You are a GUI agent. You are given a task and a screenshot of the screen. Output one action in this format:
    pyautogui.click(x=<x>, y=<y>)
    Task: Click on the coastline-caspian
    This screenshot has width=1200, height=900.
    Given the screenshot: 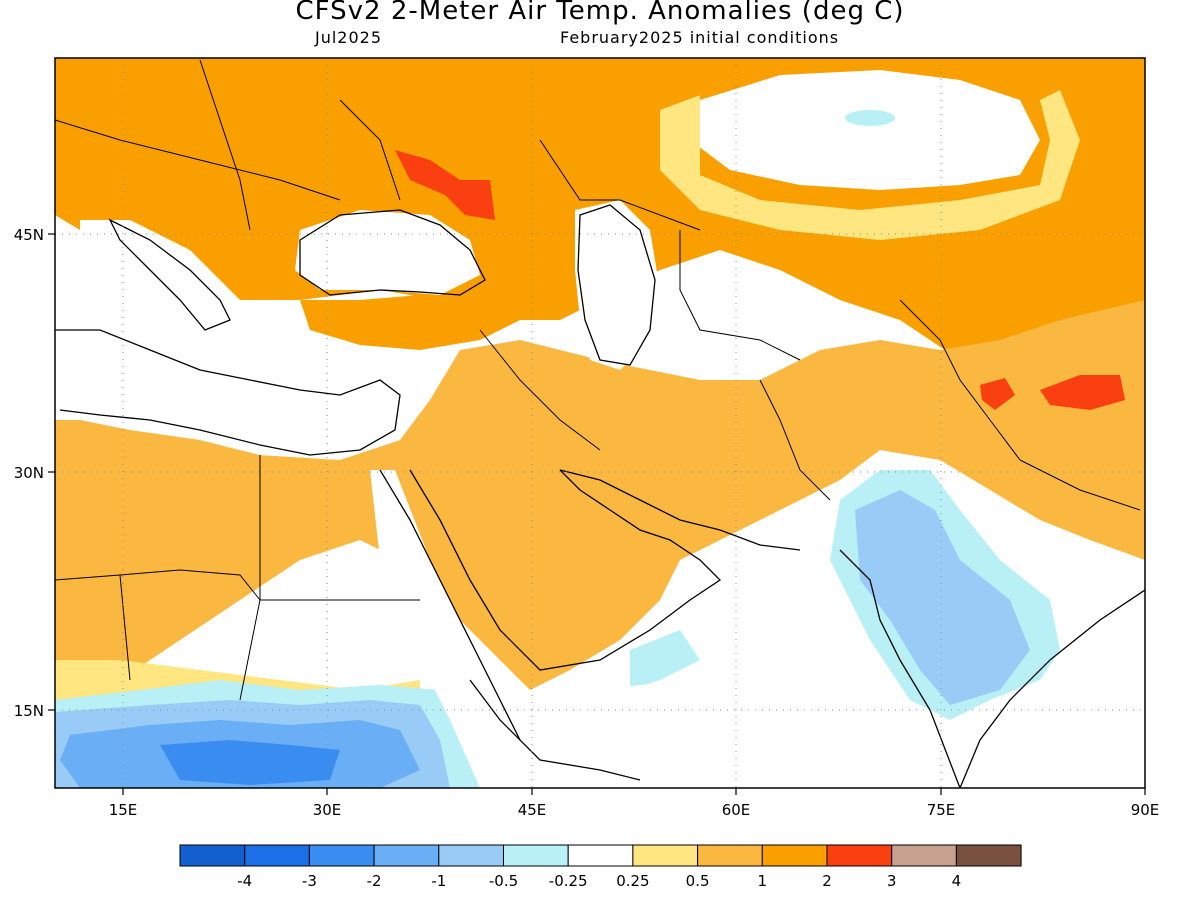 What is the action you would take?
    pyautogui.click(x=616, y=285)
    